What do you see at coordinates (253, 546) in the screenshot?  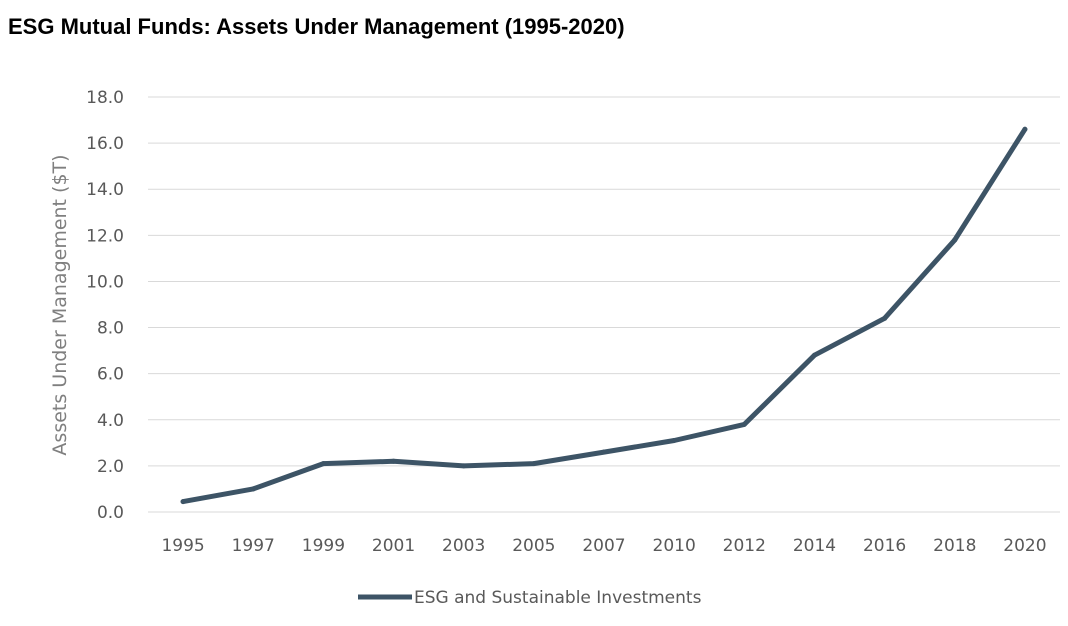 I see `x-tick-label: 1997` at bounding box center [253, 546].